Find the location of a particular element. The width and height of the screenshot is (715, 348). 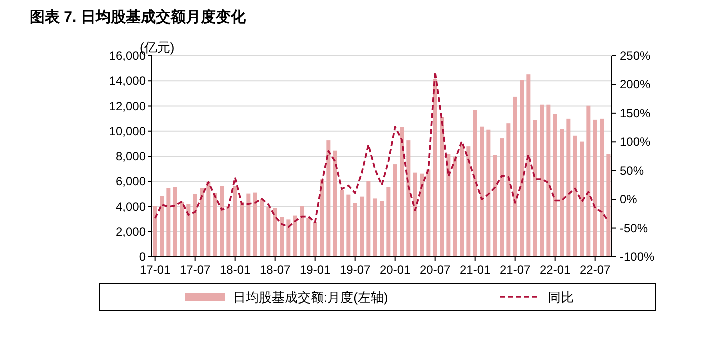

y2-tick-label: 150% is located at coordinates (636, 113).